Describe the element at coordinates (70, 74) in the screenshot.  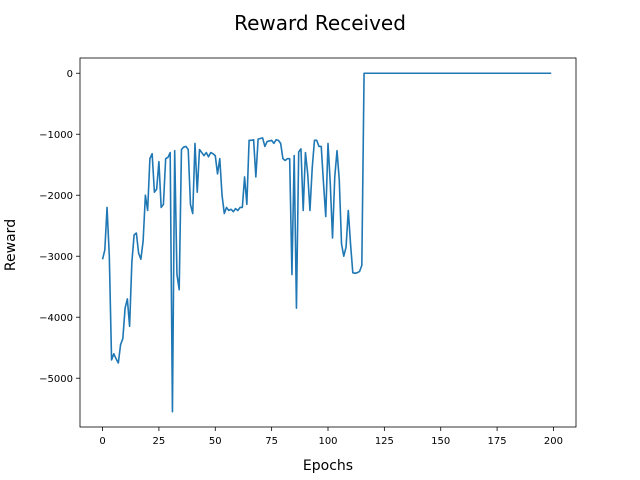
I see `y-tick-label: 0` at that location.